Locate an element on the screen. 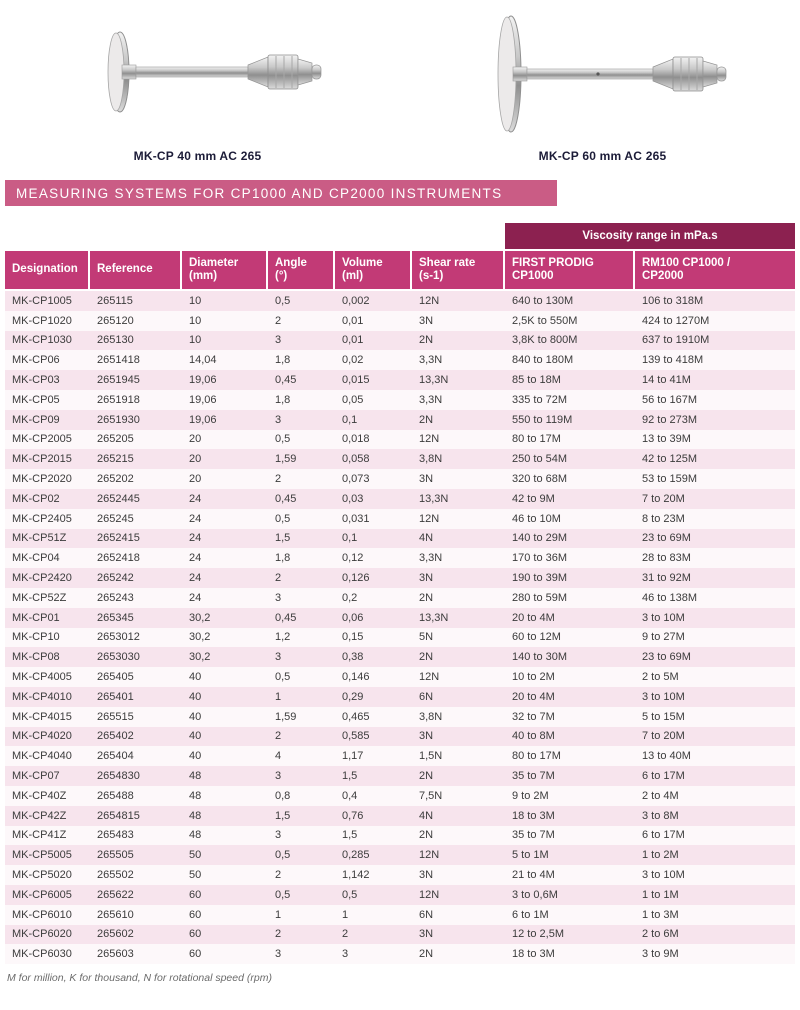 The image size is (800, 1010). table-cell: 3 to 10M is located at coordinates (663, 617).